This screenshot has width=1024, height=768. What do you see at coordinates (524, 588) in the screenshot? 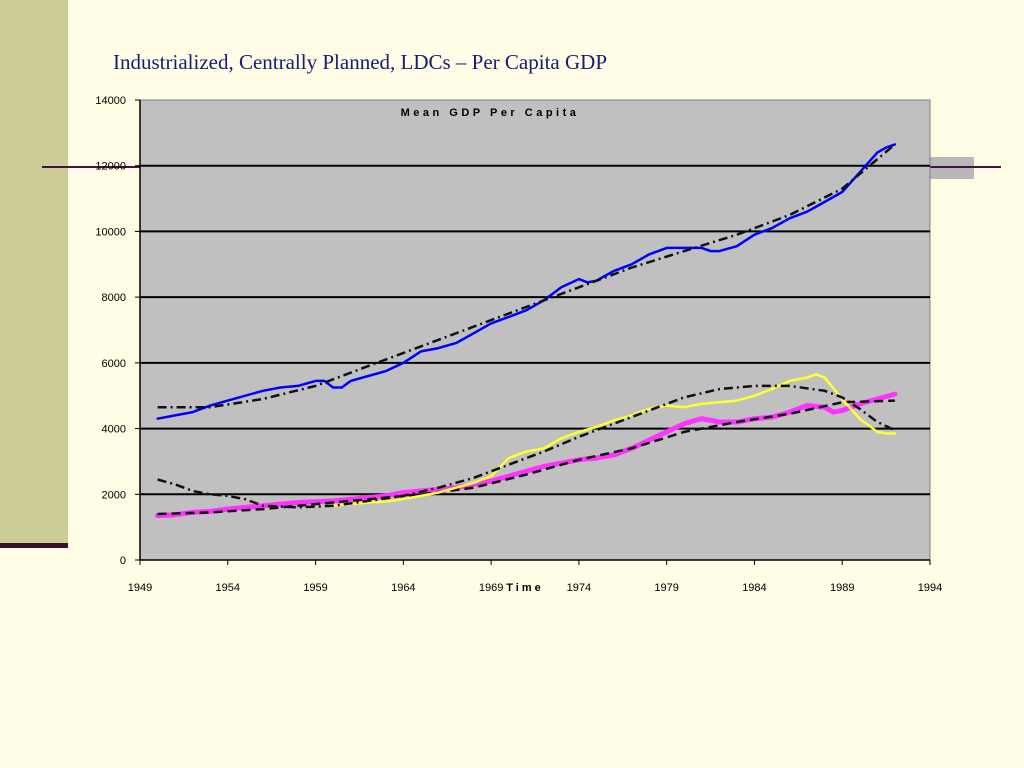
I see `x-axis-title: Time` at bounding box center [524, 588].